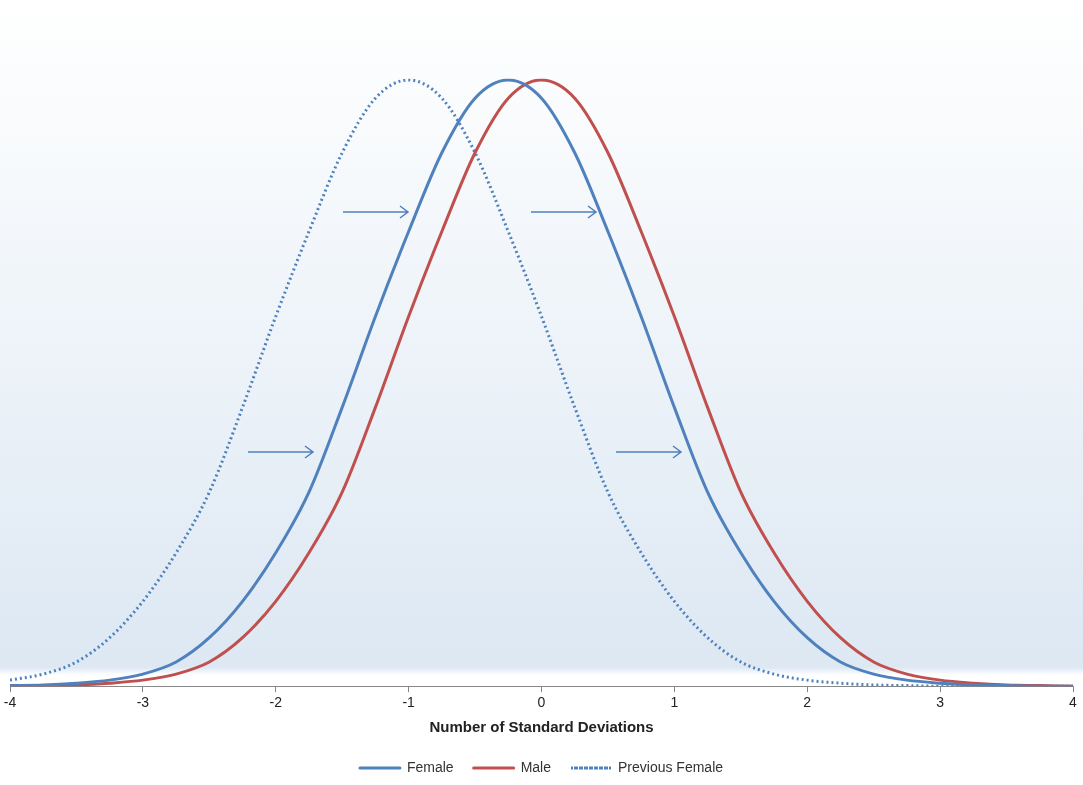 The image size is (1083, 785). What do you see at coordinates (536, 766) in the screenshot?
I see `legend-label: Male` at bounding box center [536, 766].